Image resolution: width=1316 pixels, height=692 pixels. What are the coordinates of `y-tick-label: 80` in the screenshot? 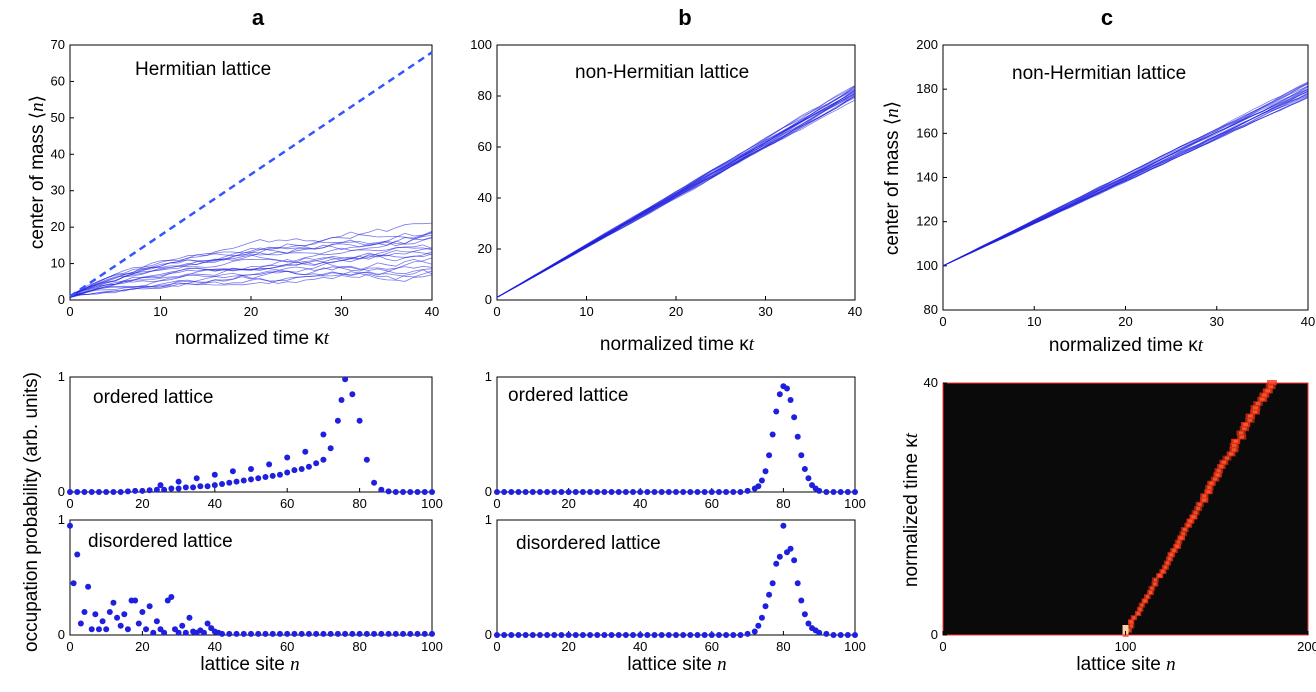 It's located at (931, 309).